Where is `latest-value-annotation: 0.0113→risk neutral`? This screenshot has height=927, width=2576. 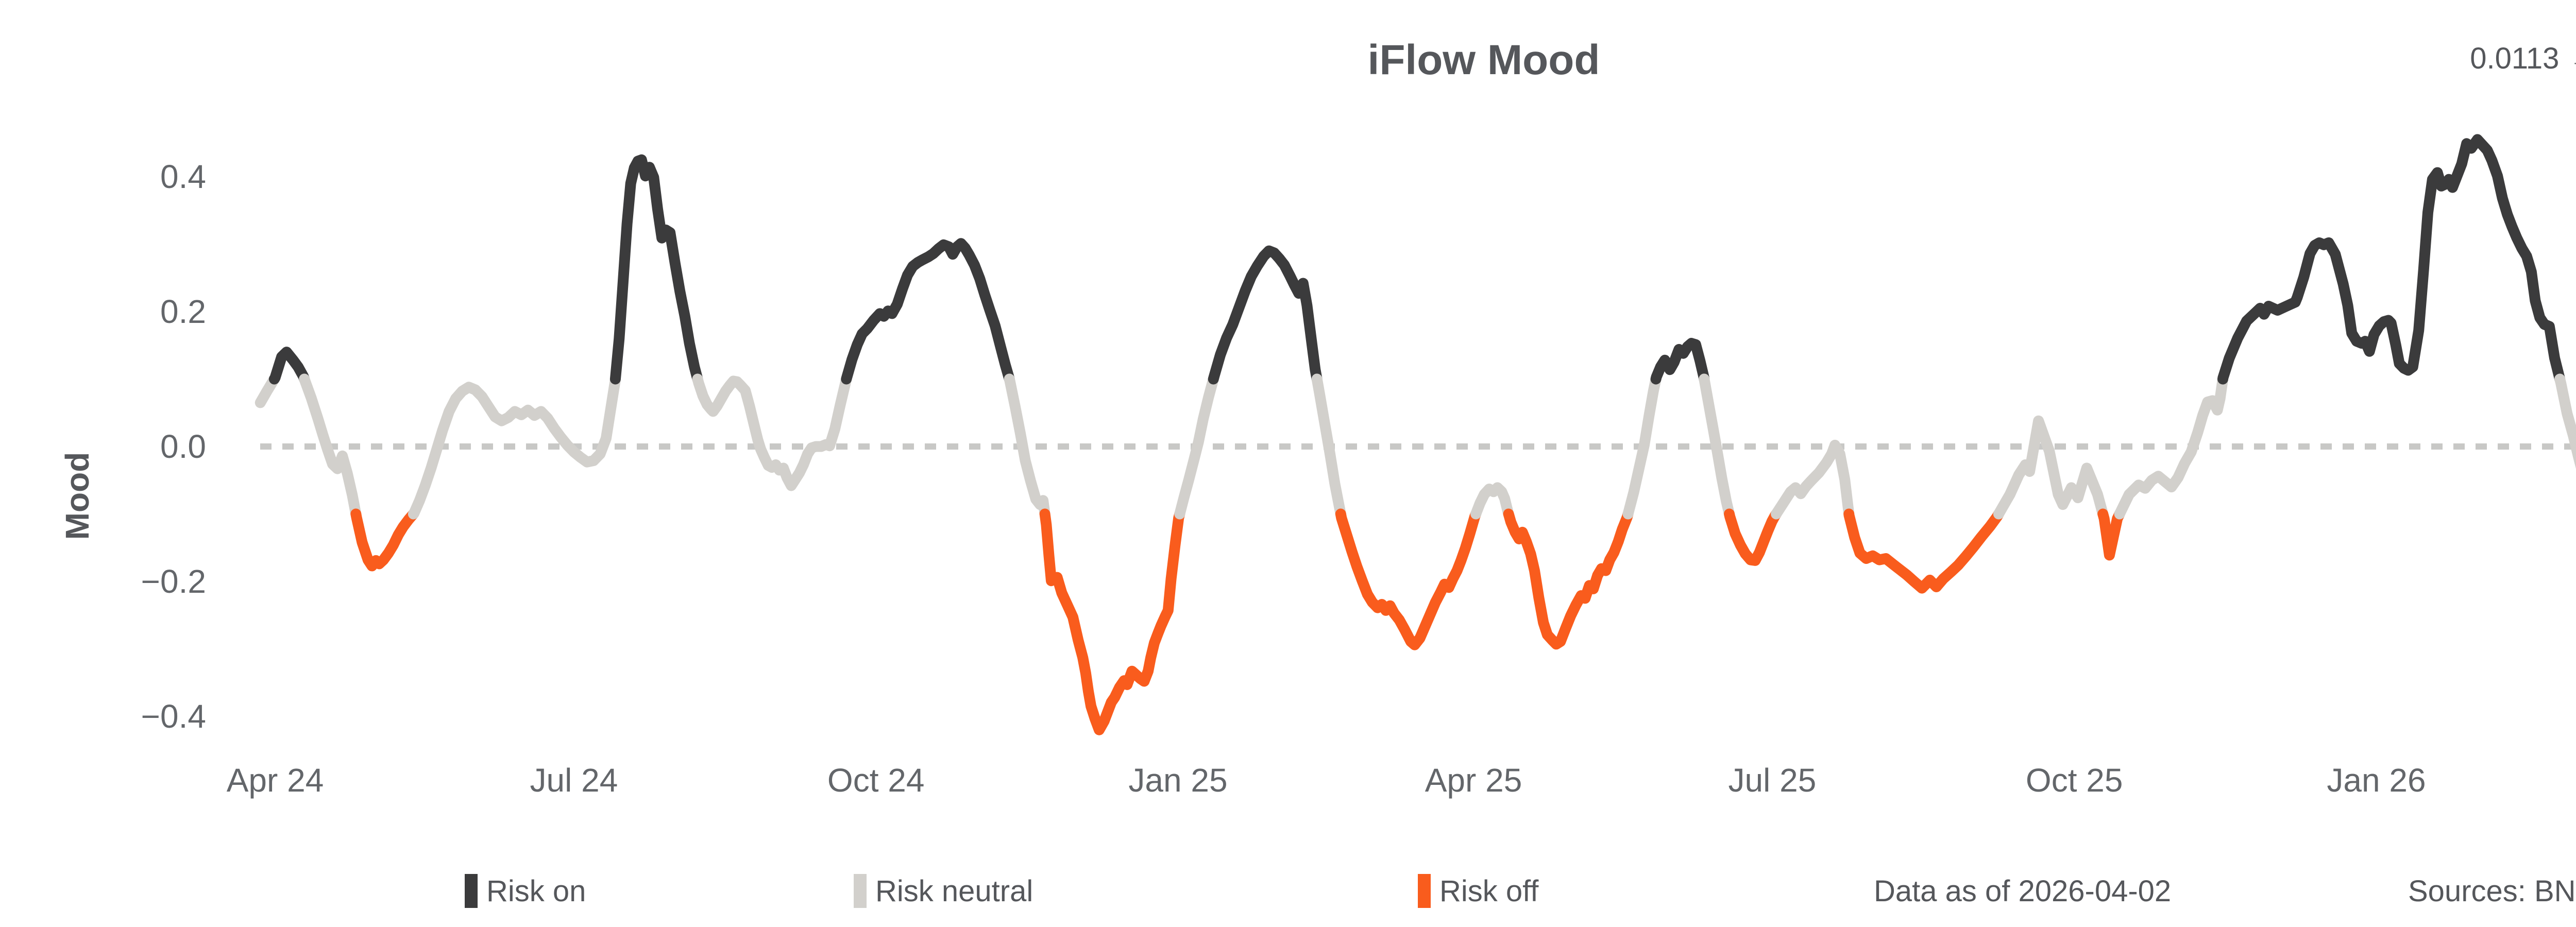 latest-value-annotation: 0.0113→risk neutral is located at coordinates (2523, 58).